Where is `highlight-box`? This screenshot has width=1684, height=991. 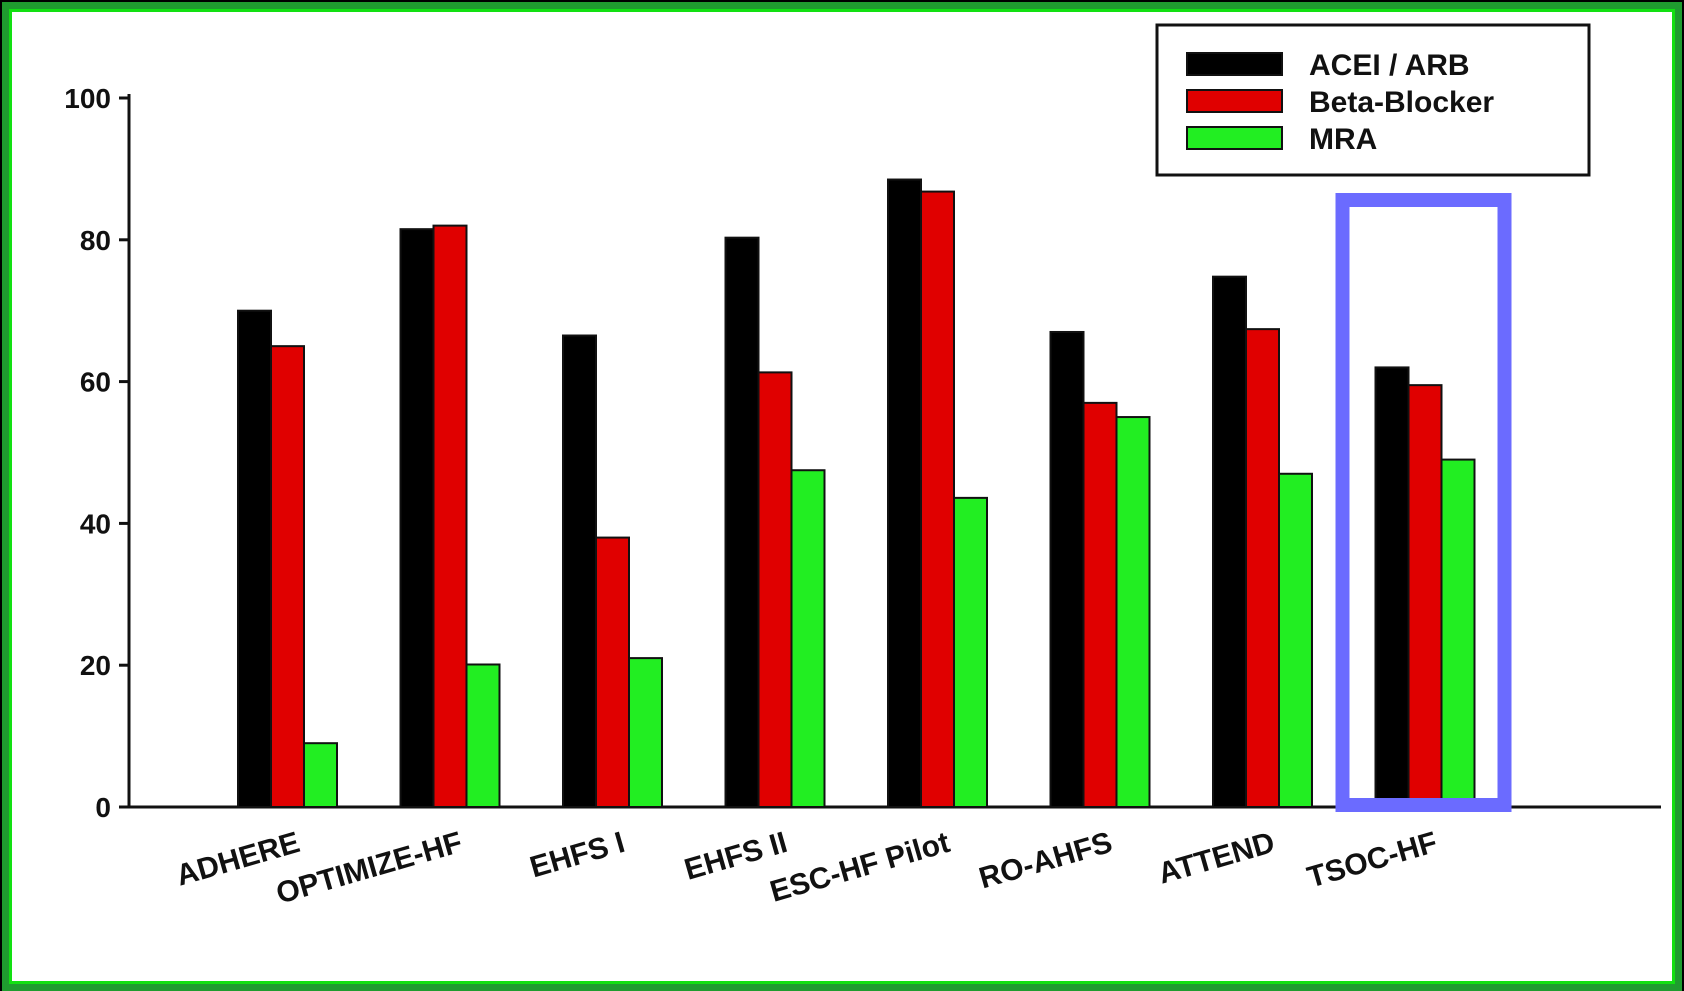
highlight-box is located at coordinates (1423, 502).